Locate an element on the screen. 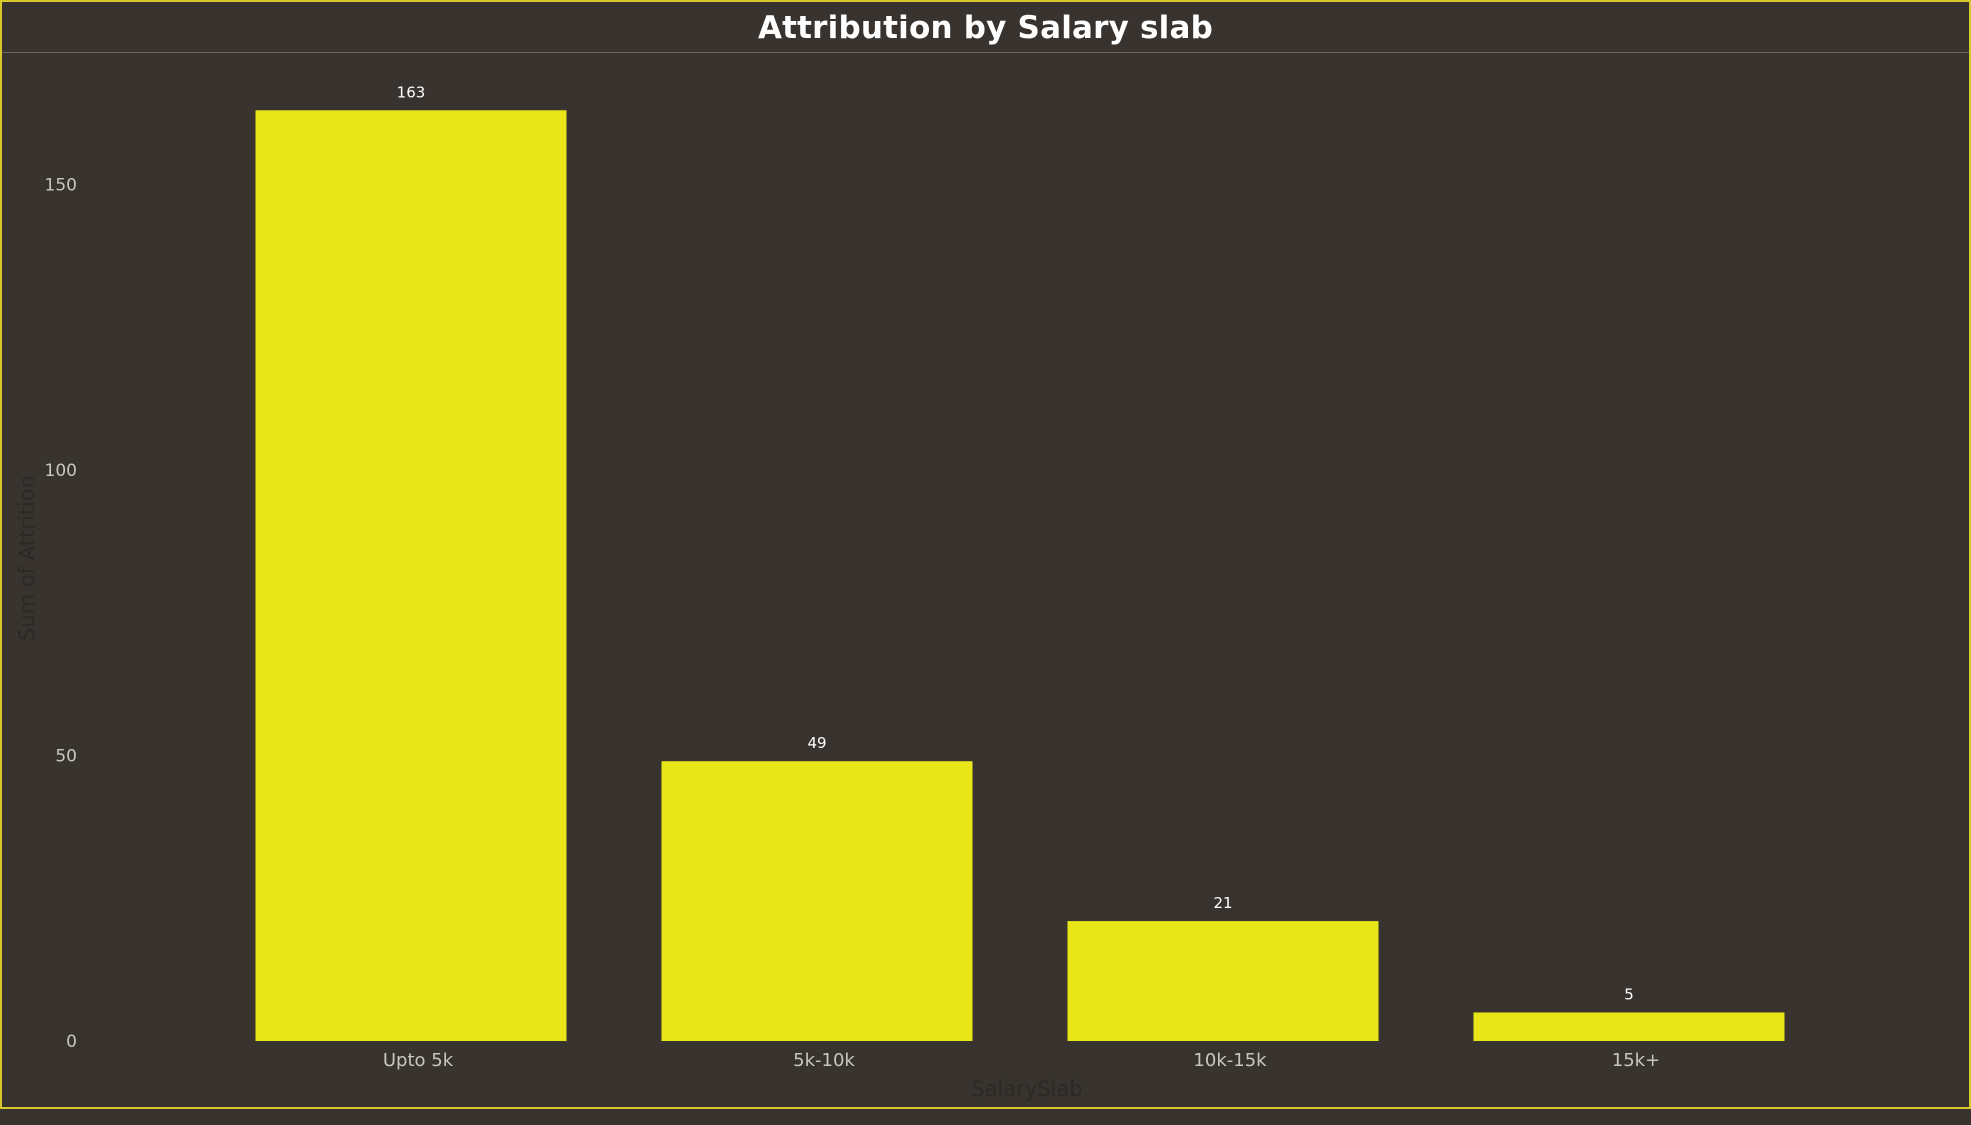  chart-title: Attribution by Salary slab is located at coordinates (985, 28).